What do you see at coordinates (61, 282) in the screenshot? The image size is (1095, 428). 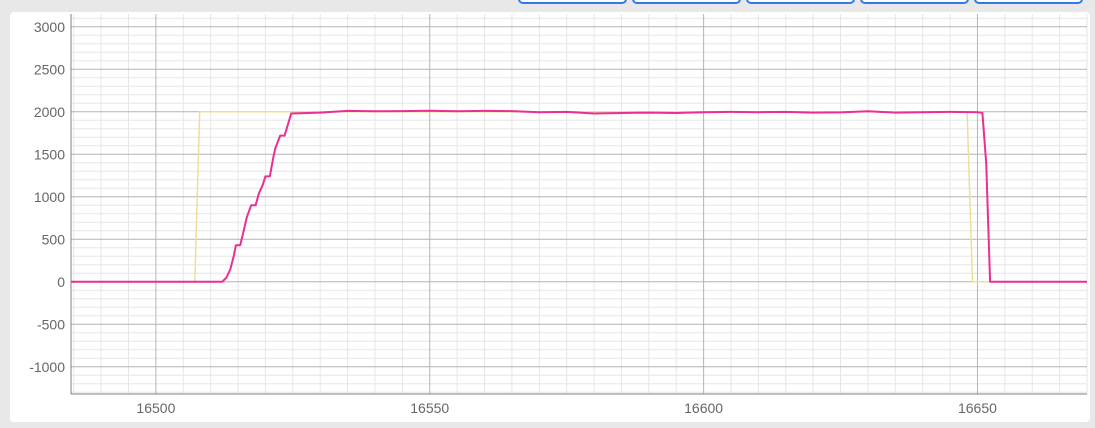 I see `y-tick-label-0: 0` at bounding box center [61, 282].